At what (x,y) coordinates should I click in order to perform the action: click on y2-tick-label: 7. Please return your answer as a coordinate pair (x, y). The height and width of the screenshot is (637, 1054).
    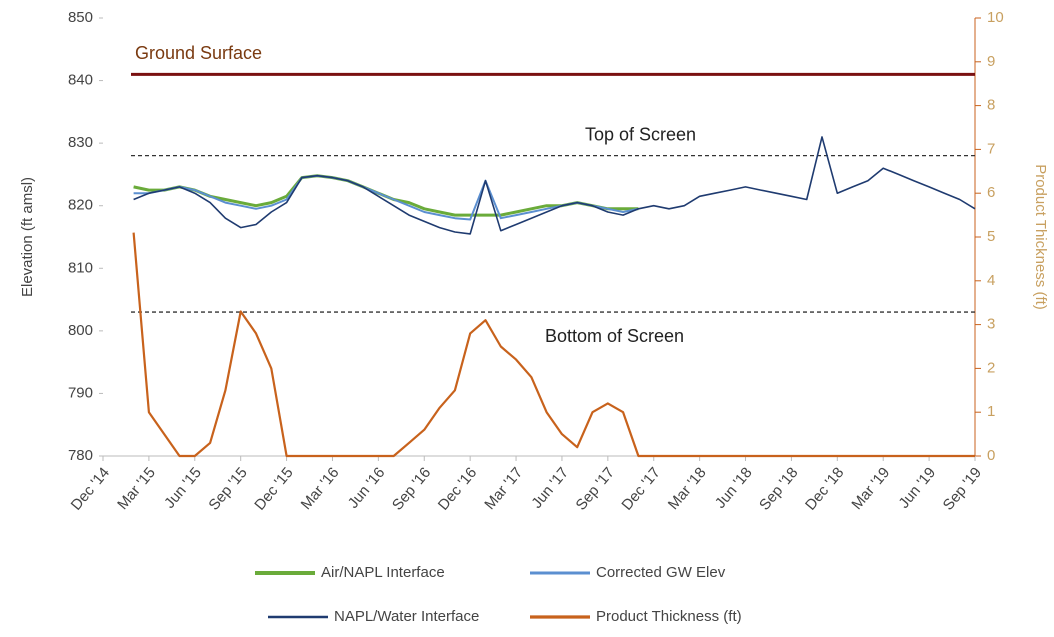
    Looking at the image, I should click on (991, 148).